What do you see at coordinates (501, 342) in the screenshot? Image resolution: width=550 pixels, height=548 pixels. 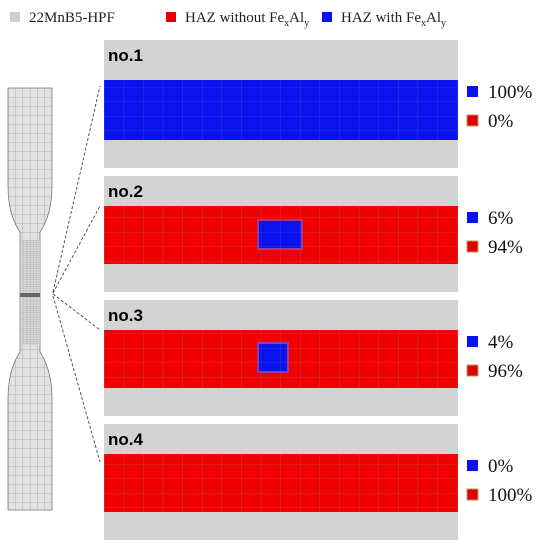 I see `percentage: 4%` at bounding box center [501, 342].